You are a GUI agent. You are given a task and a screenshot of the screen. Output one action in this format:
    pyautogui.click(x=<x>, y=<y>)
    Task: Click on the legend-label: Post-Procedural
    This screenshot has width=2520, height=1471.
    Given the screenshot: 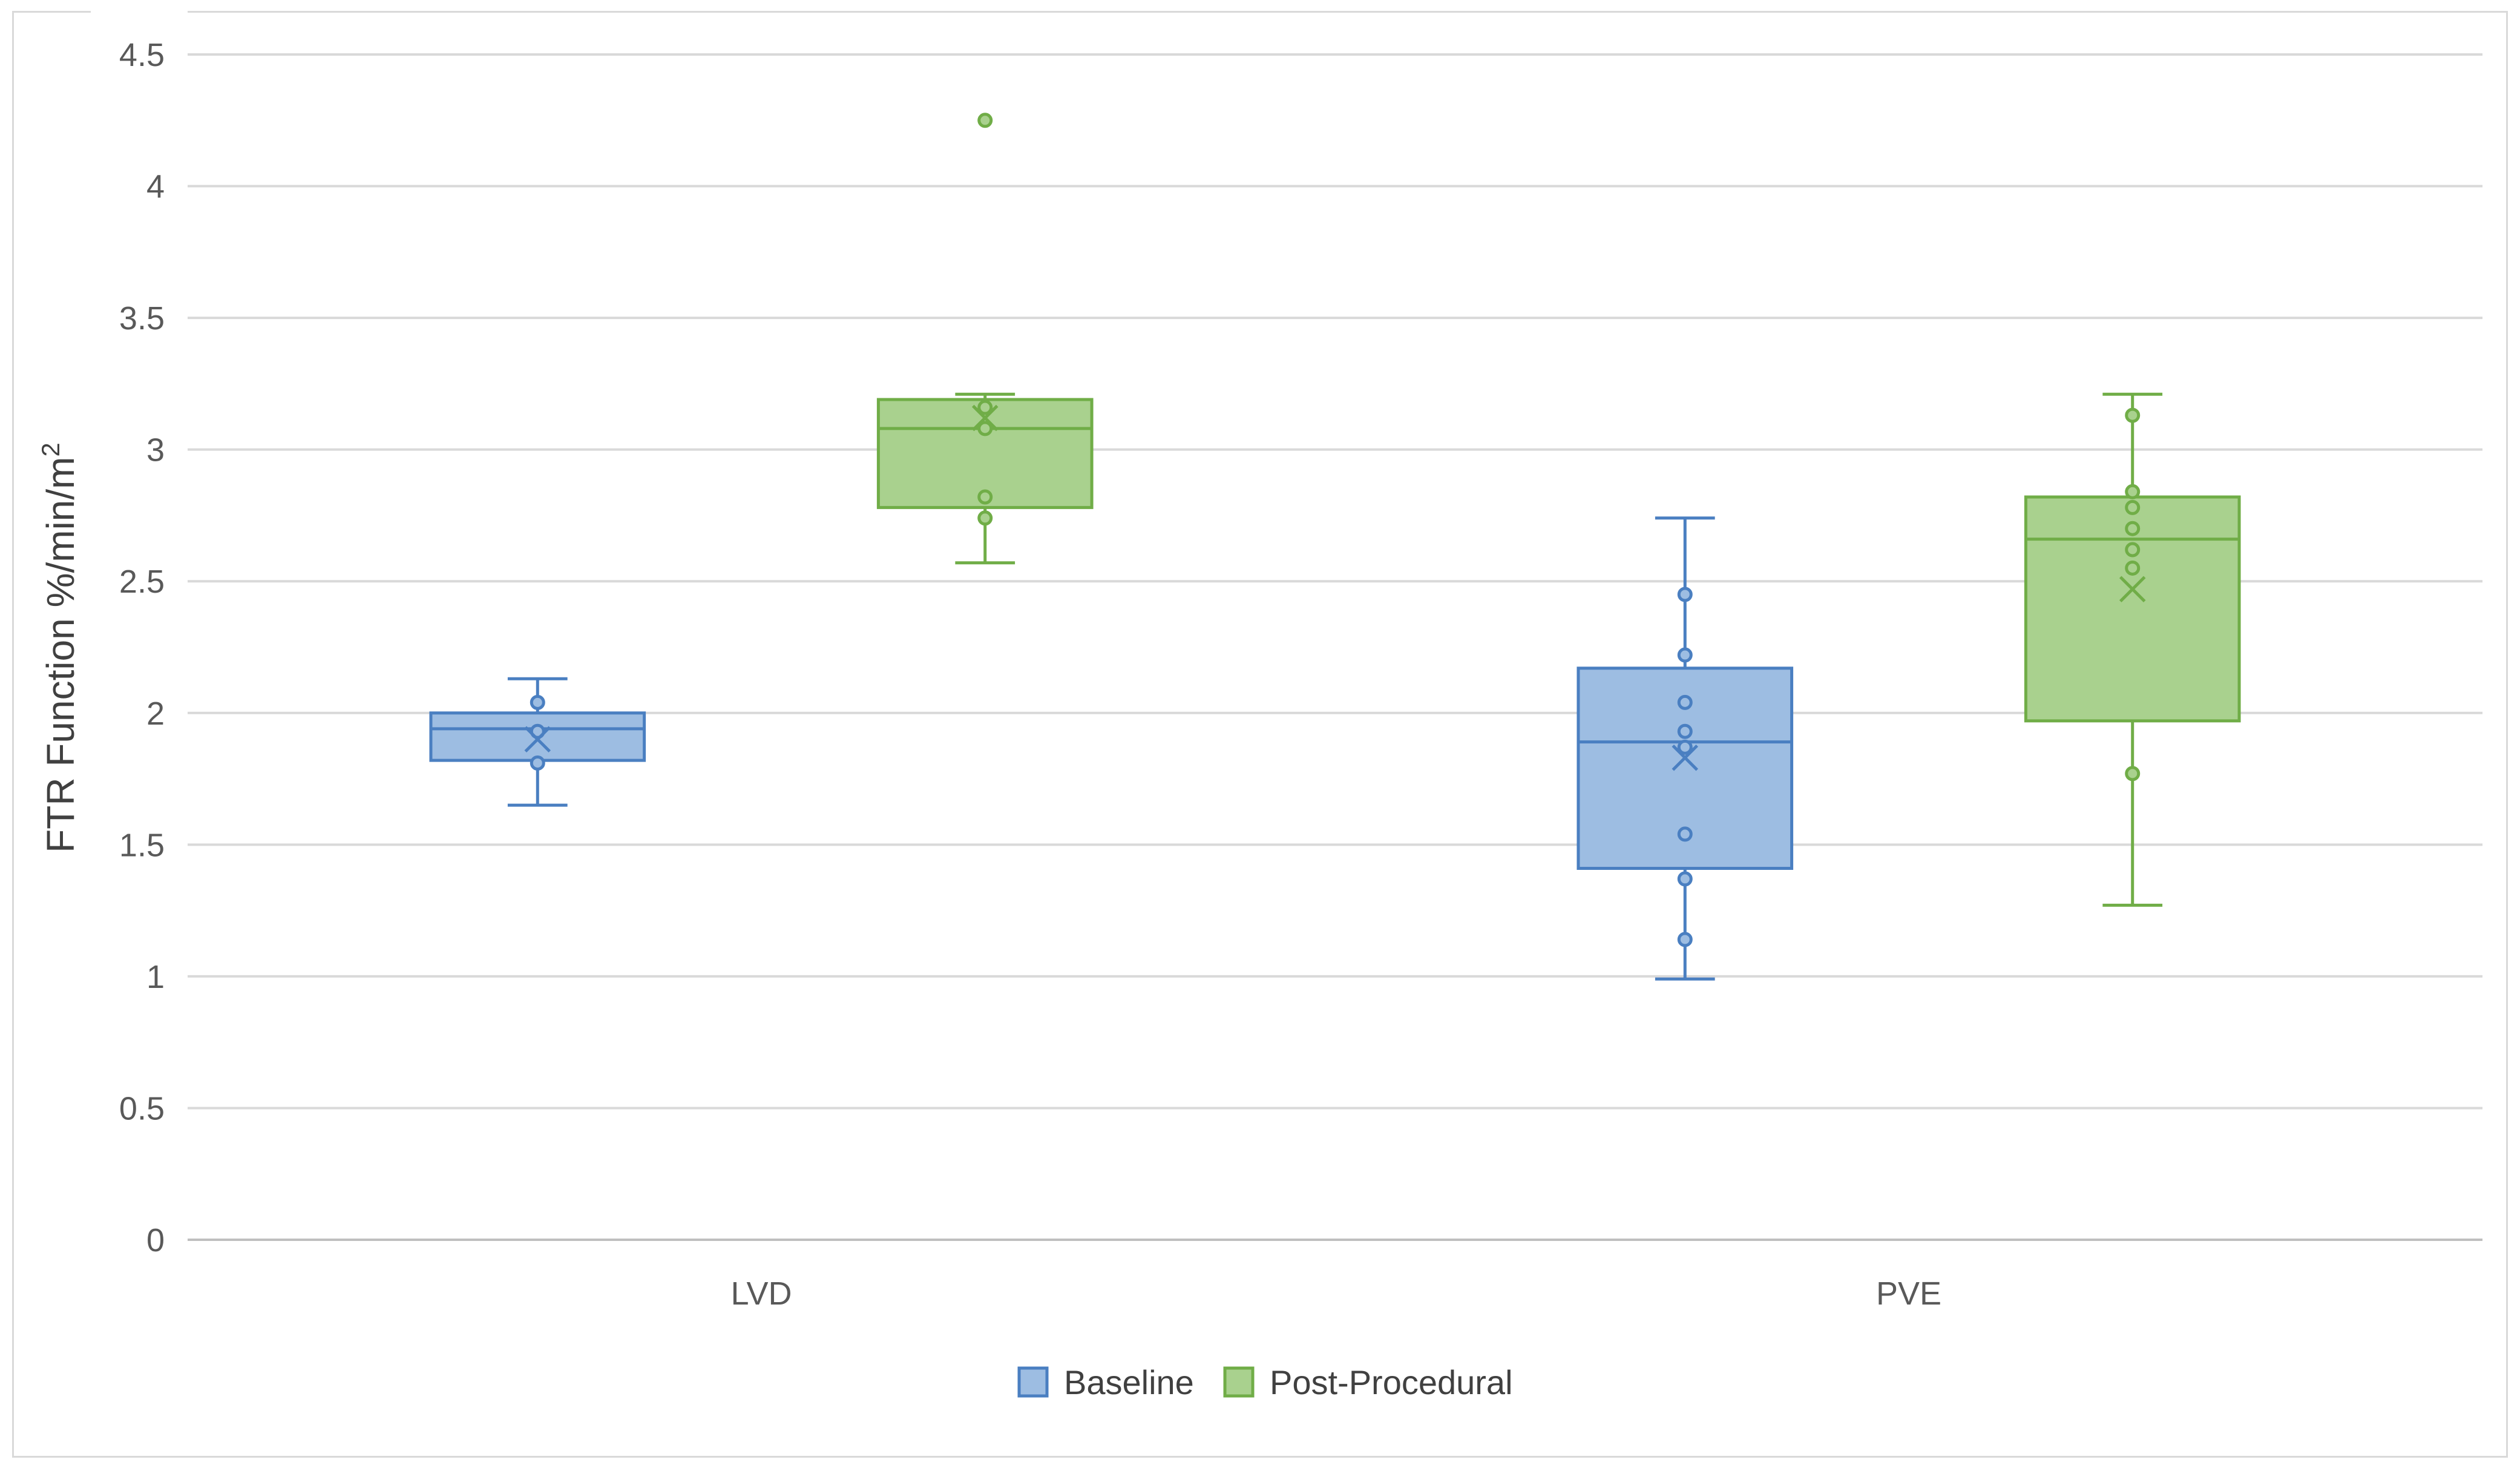 What is the action you would take?
    pyautogui.click(x=1391, y=1382)
    